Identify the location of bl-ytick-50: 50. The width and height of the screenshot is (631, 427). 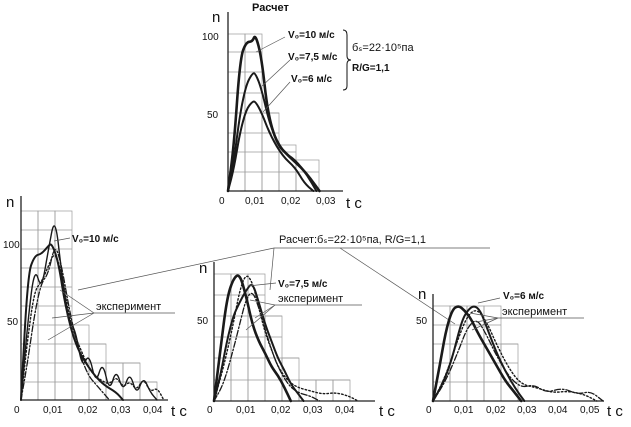
(13, 322).